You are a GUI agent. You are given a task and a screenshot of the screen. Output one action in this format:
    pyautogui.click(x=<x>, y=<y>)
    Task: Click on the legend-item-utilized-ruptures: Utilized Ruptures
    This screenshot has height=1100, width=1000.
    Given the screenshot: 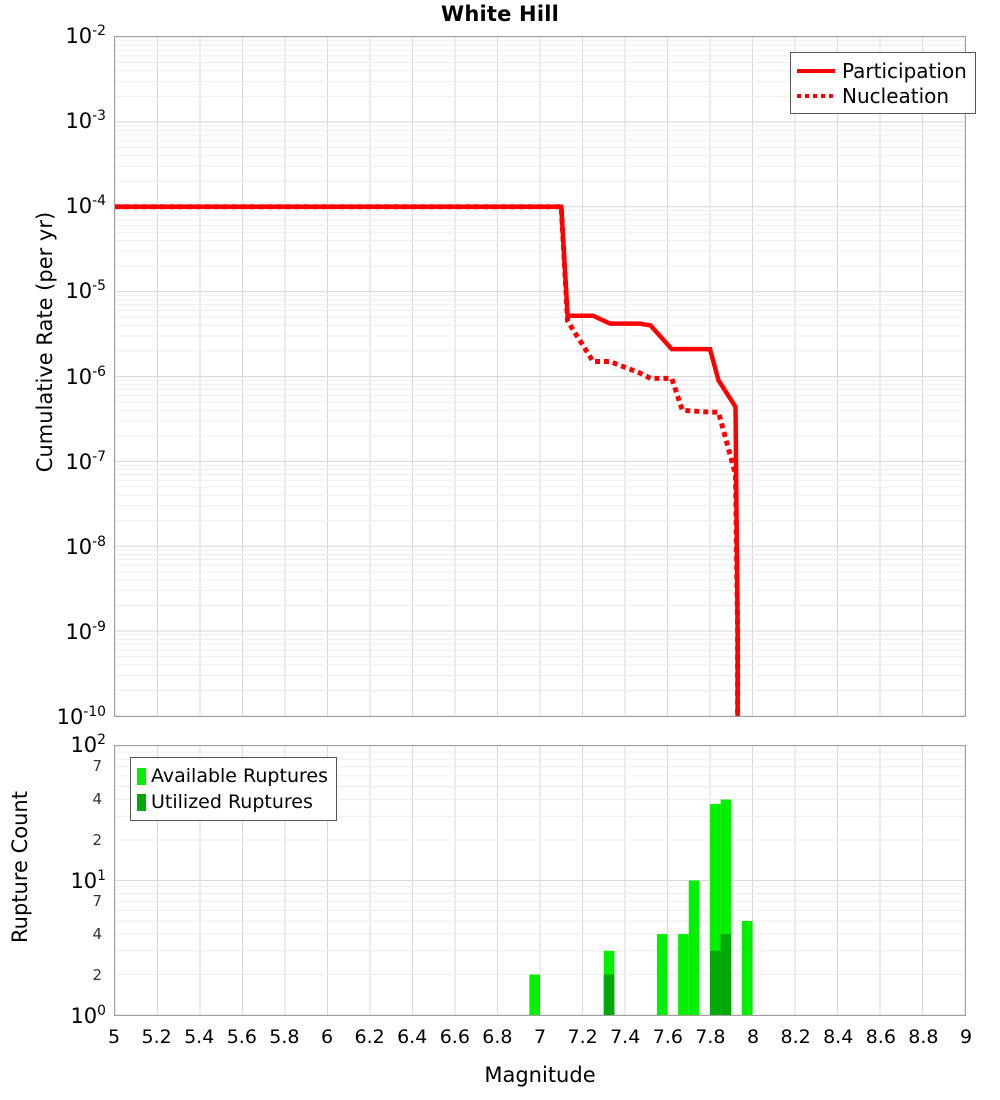 What is the action you would take?
    pyautogui.click(x=232, y=802)
    